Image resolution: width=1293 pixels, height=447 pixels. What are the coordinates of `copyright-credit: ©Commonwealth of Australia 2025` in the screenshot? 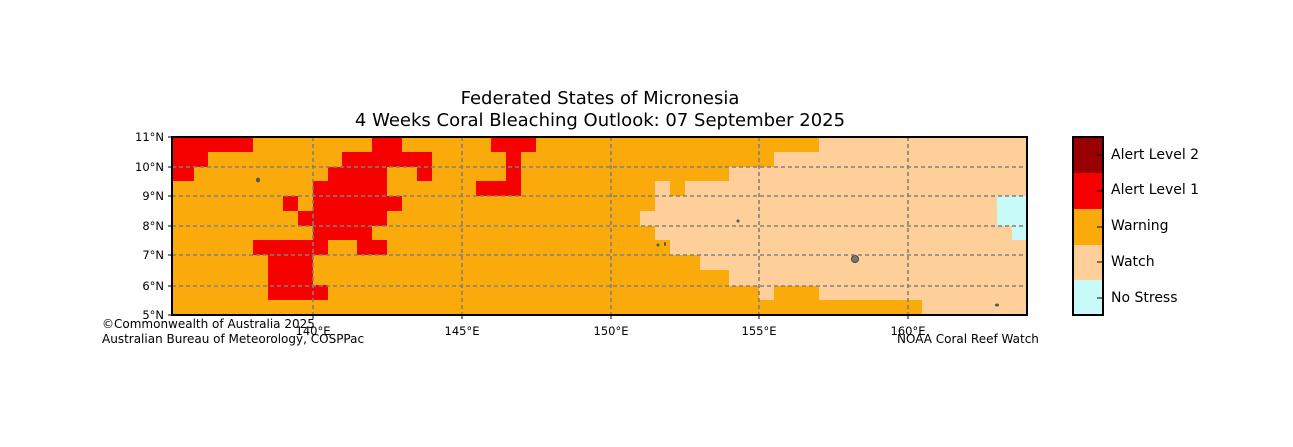 It's located at (208, 324).